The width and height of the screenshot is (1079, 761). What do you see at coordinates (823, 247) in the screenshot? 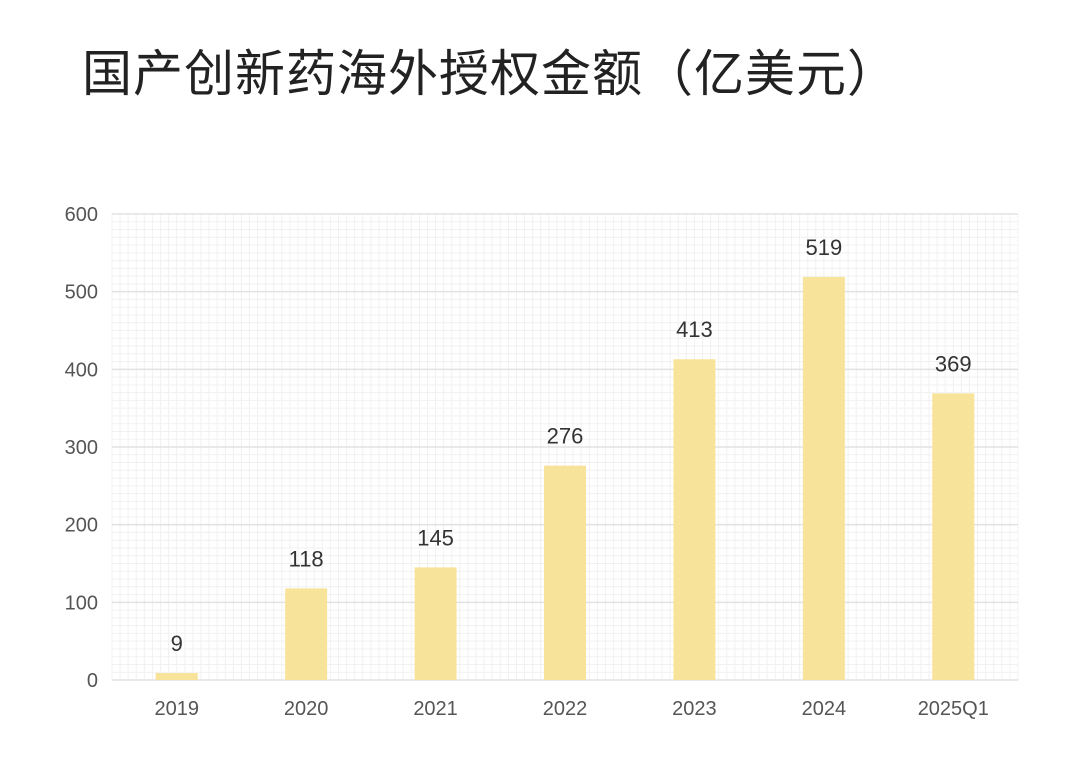
I see `data-label: 519` at bounding box center [823, 247].